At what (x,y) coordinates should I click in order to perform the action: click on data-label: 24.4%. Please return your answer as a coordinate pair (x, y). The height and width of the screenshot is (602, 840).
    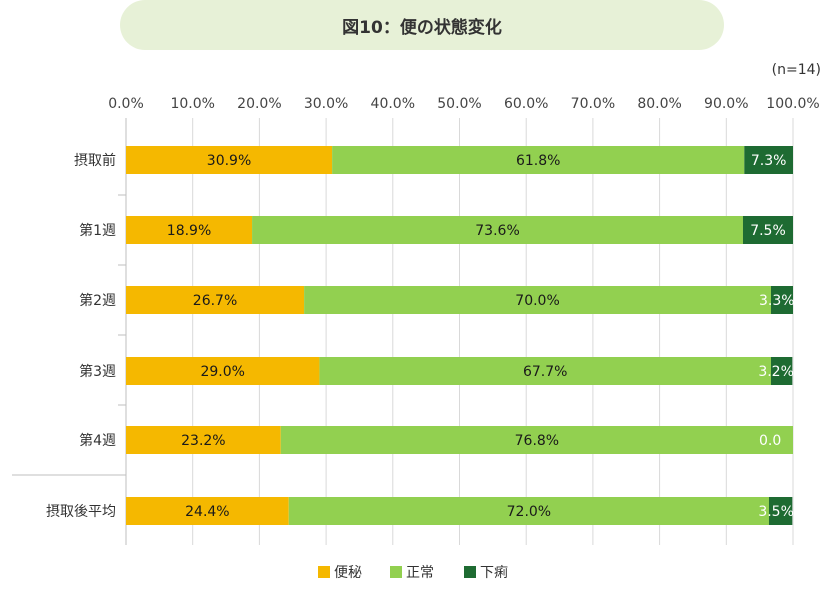
    Looking at the image, I should click on (207, 512).